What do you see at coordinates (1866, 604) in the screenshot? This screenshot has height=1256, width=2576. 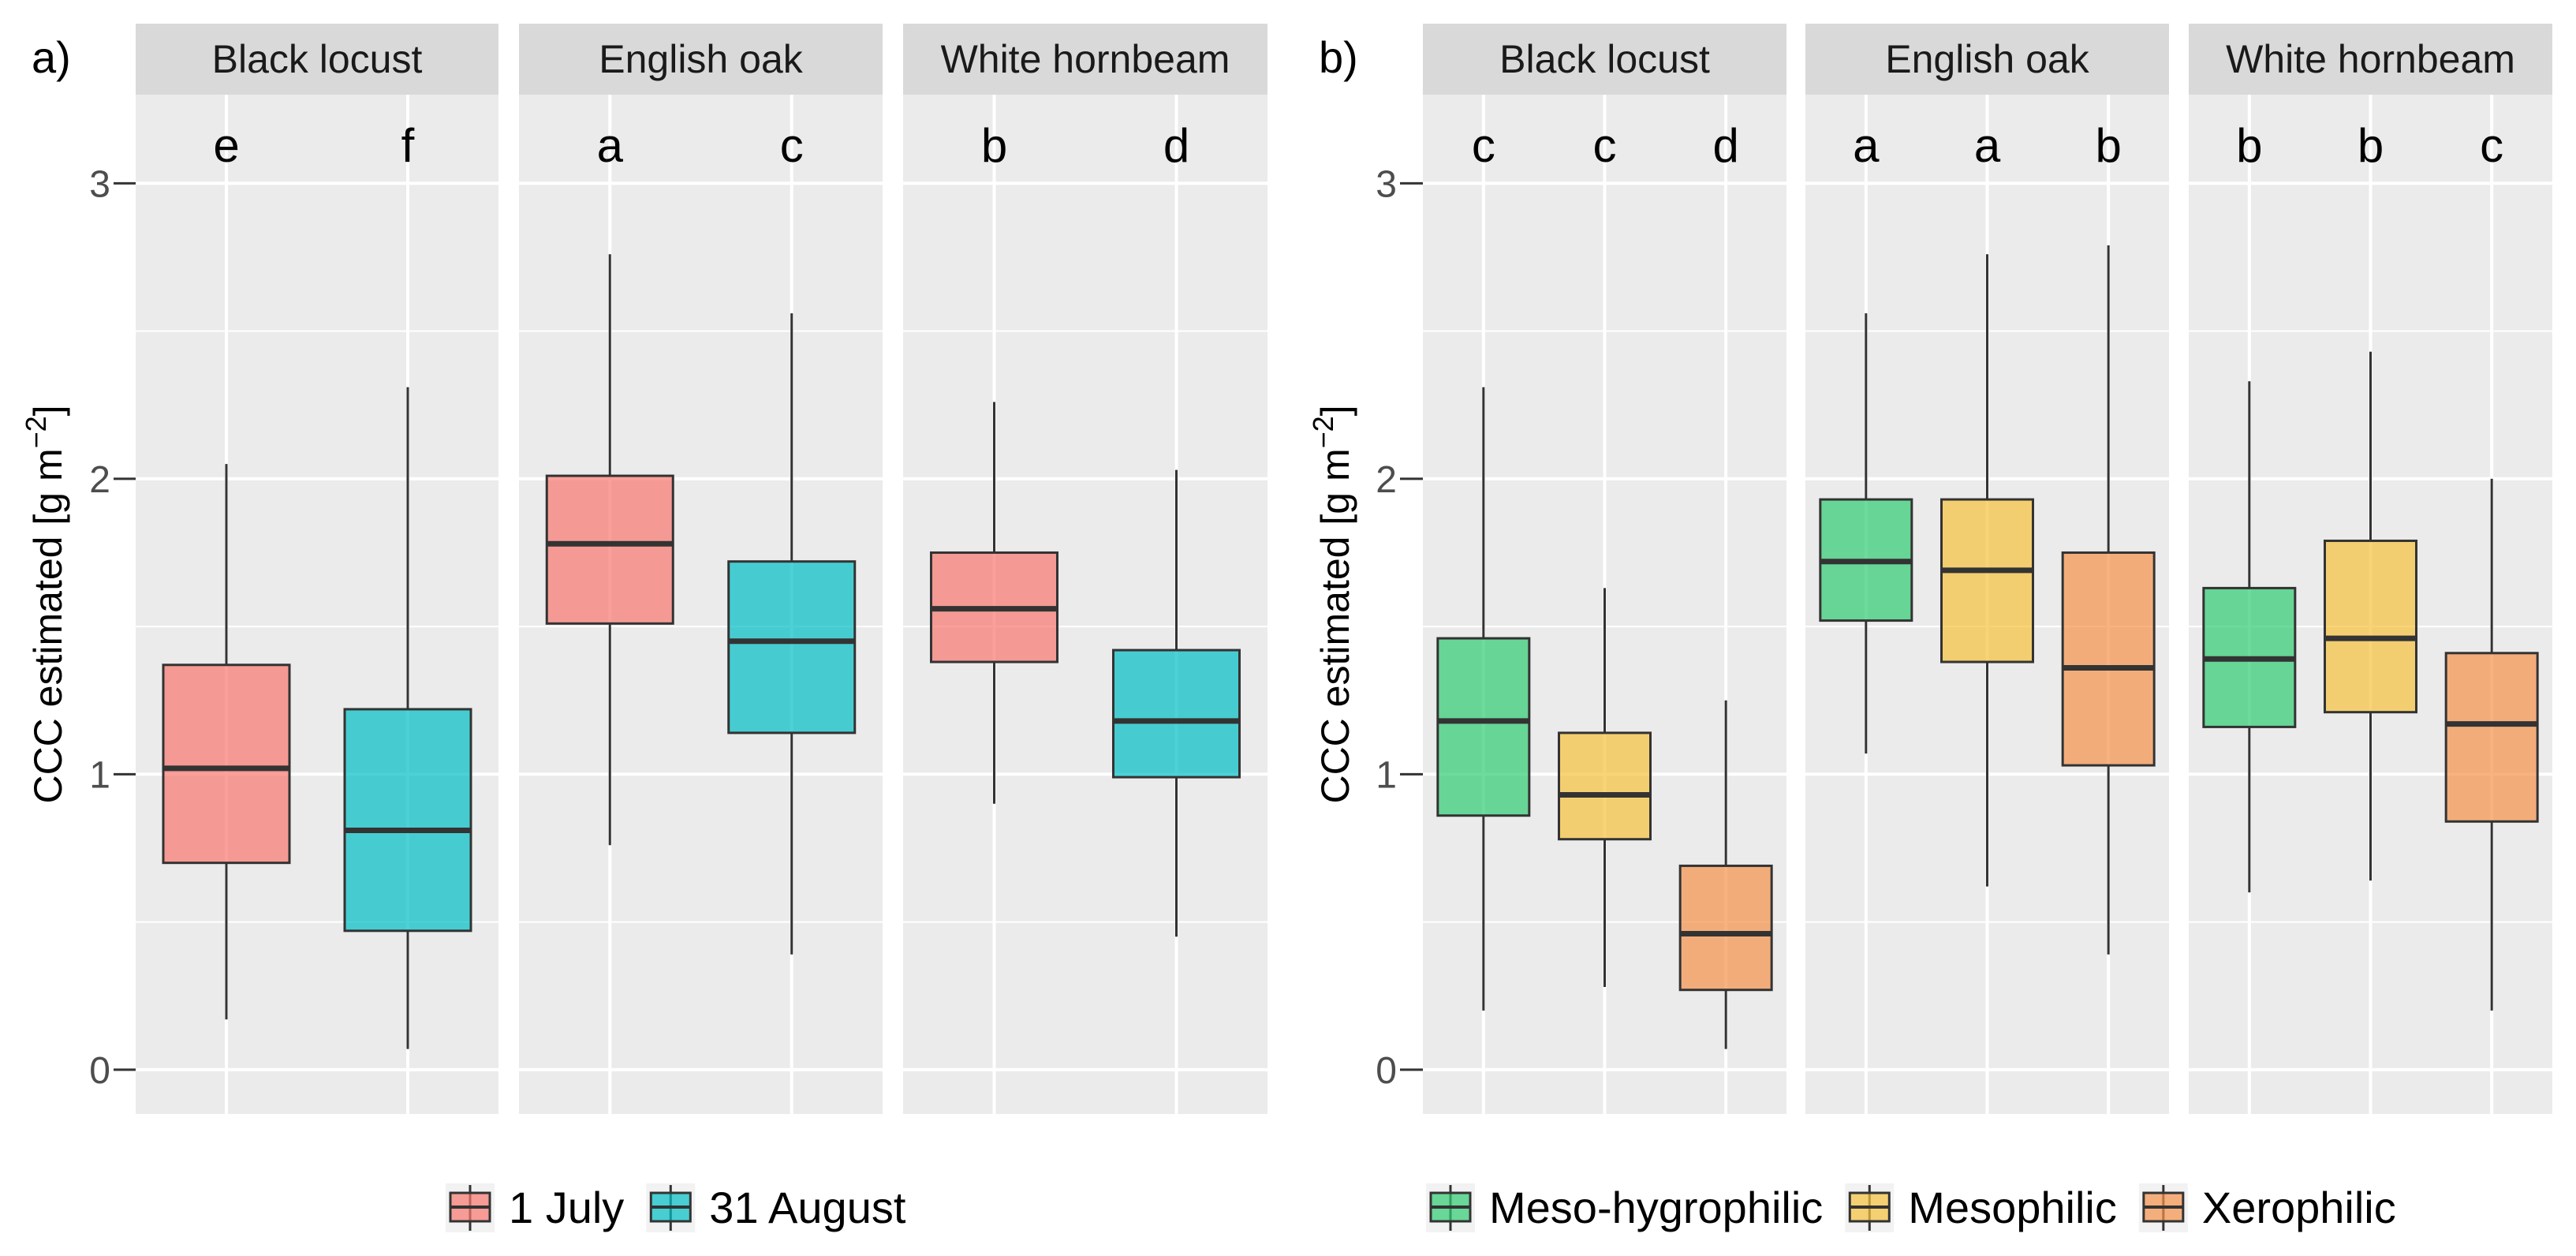 I see `box-meso-hygrophilic: a` at bounding box center [1866, 604].